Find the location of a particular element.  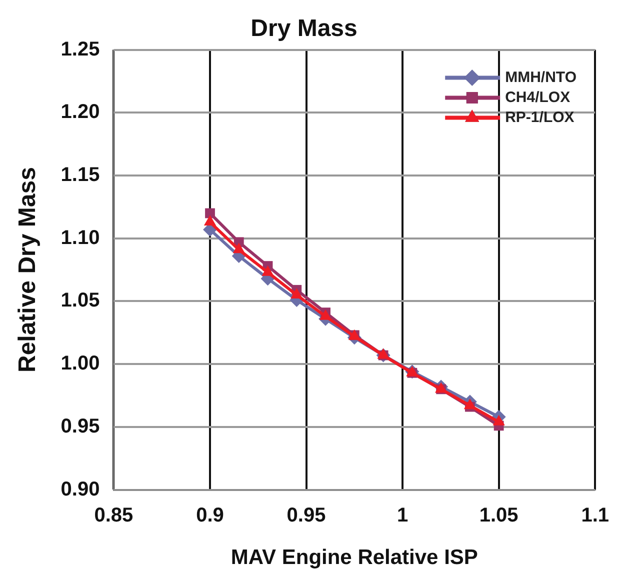

x-tick-label: 0.85 is located at coordinates (114, 515).